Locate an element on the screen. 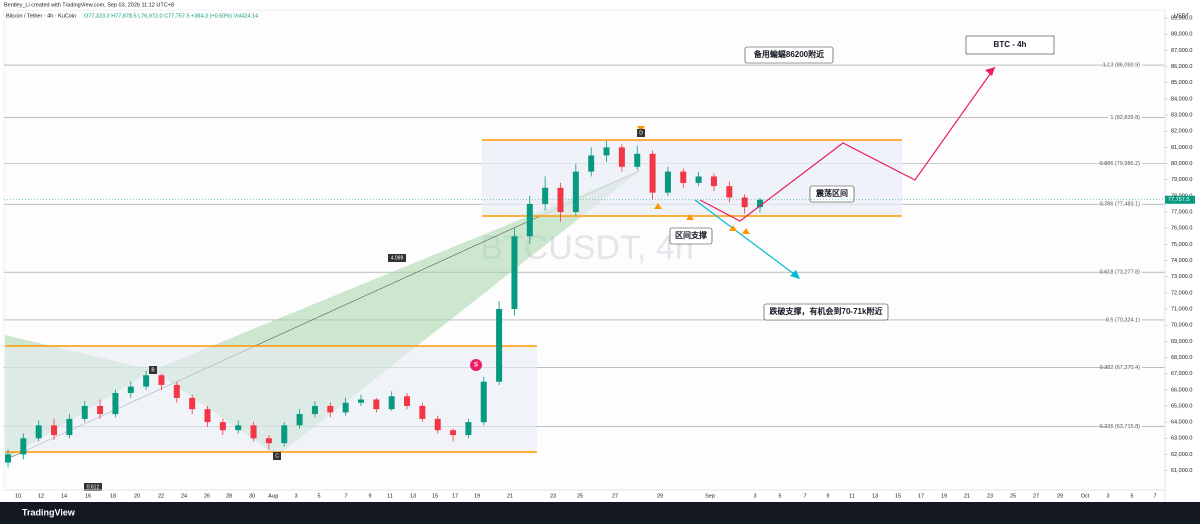 The height and width of the screenshot is (524, 1200). x-tick-label: 20 is located at coordinates (137, 496).